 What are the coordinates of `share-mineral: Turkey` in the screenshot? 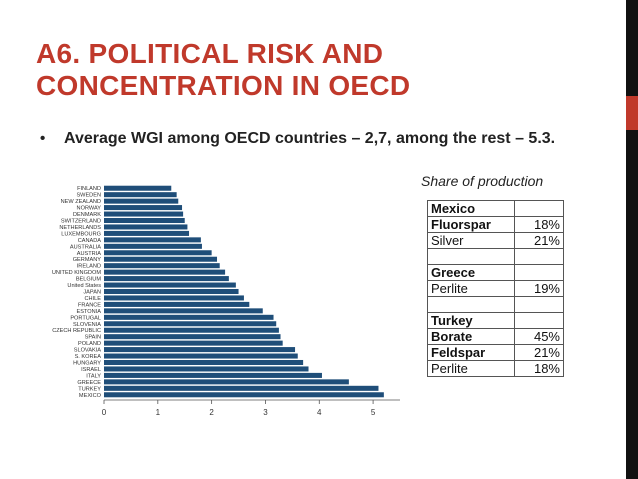 It's located at (471, 320).